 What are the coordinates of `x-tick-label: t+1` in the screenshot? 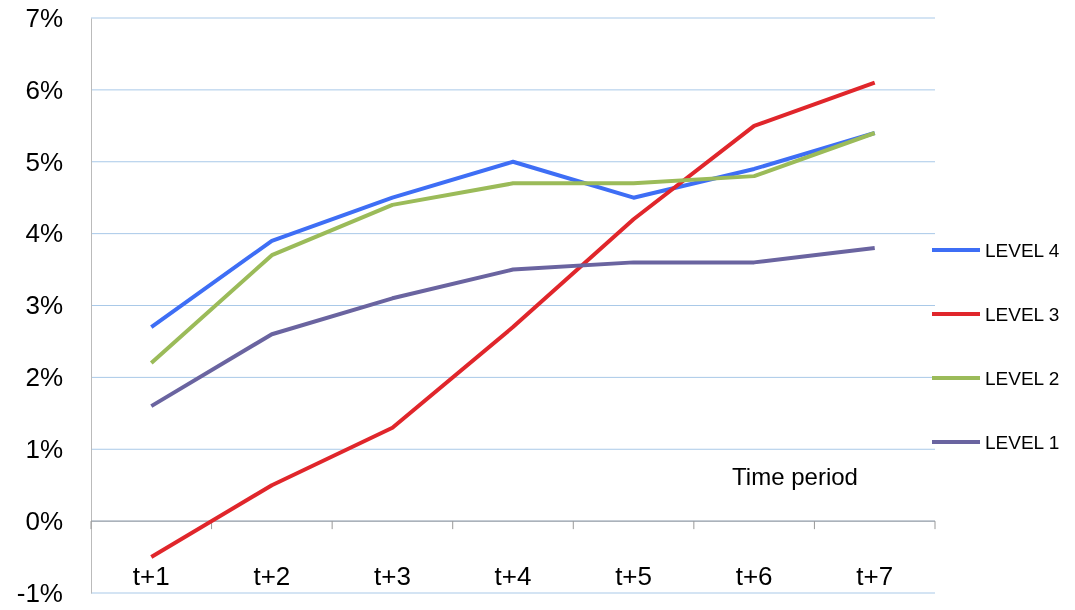 It's located at (151, 576).